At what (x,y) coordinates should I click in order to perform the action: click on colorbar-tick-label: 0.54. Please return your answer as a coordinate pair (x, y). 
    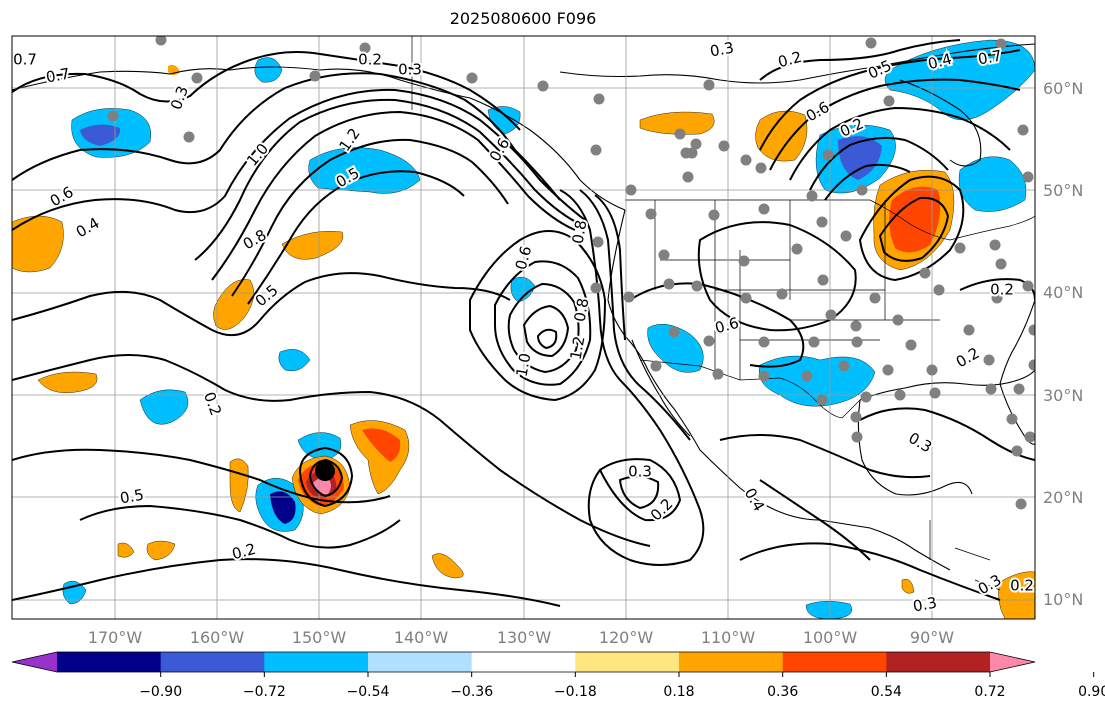
    Looking at the image, I should click on (886, 692).